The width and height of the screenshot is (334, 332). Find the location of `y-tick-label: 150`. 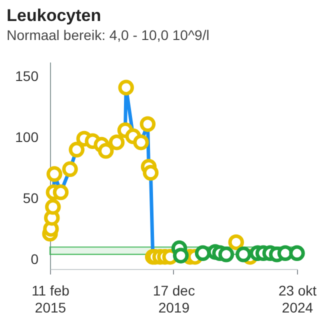

y-tick-label: 150 is located at coordinates (27, 76).